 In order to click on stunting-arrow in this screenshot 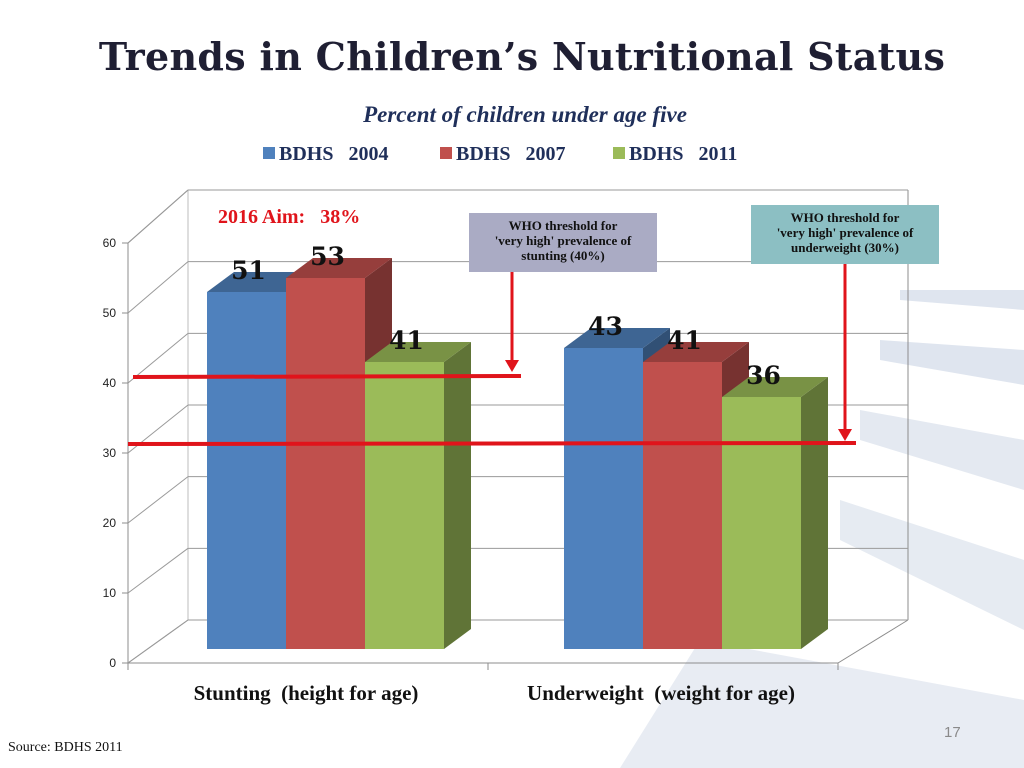, I will do `click(512, 322)`.